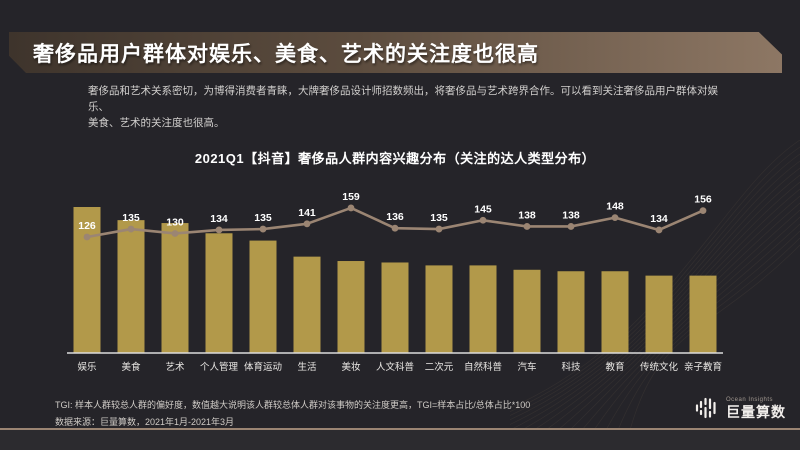 The width and height of the screenshot is (800, 450). What do you see at coordinates (87, 280) in the screenshot?
I see `bar-娱乐` at bounding box center [87, 280].